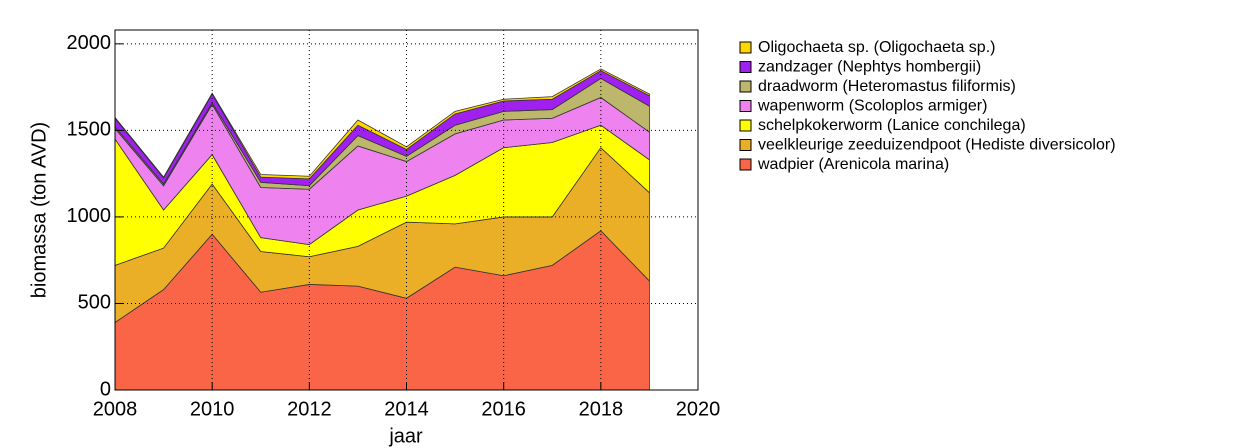  What do you see at coordinates (892, 125) in the screenshot?
I see `legend-label: schelpkokerworm (Lanice conchilega)` at bounding box center [892, 125].